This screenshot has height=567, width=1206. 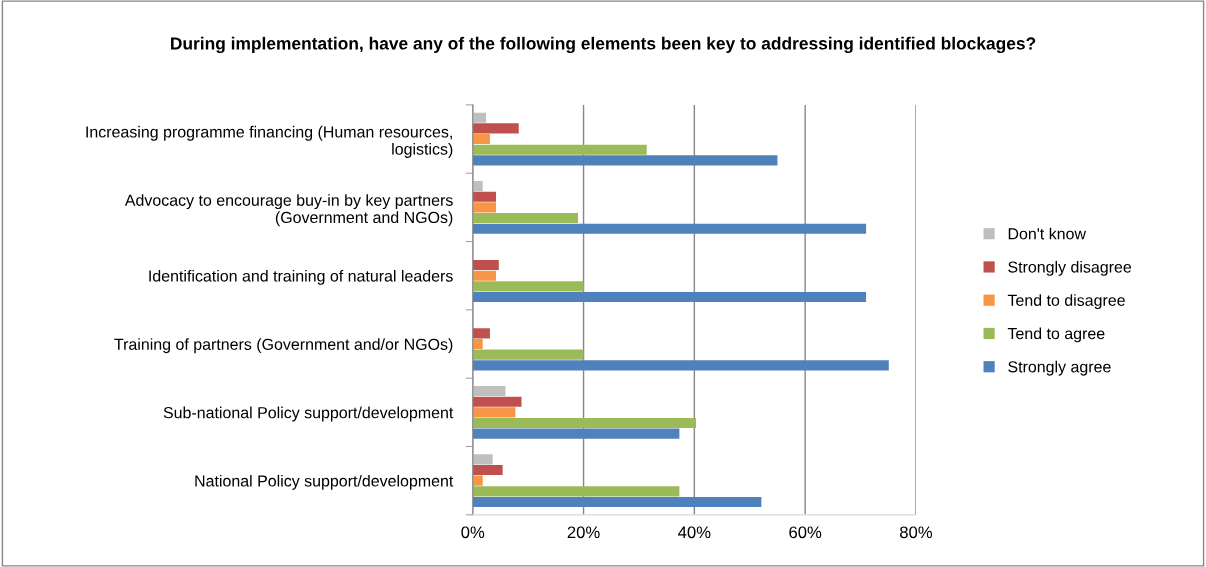 What do you see at coordinates (308, 414) in the screenshot?
I see `y-tick-label: Sub-national Policy support/development` at bounding box center [308, 414].